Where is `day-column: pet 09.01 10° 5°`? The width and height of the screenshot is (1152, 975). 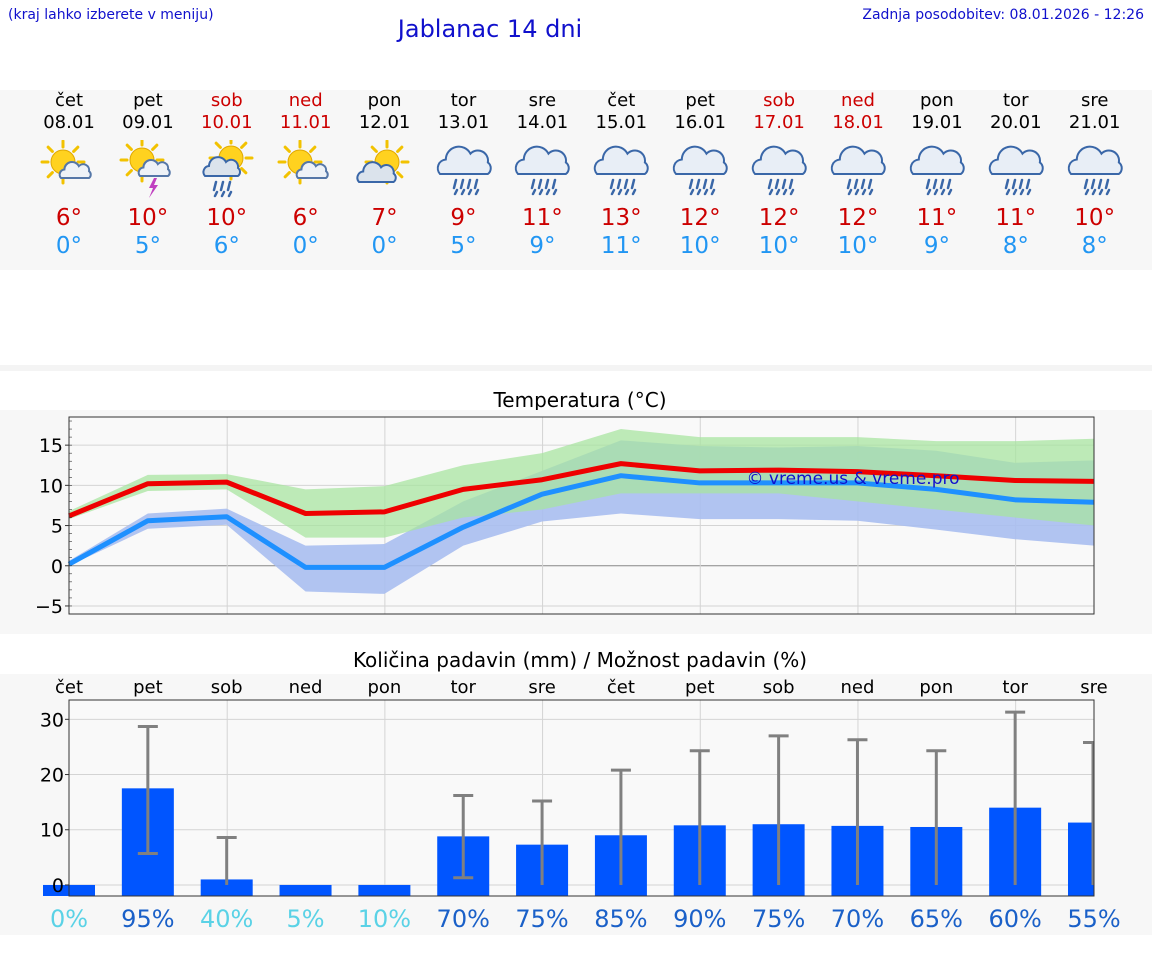
day-column: pet 09.01 10° 5° is located at coordinates (148, 175).